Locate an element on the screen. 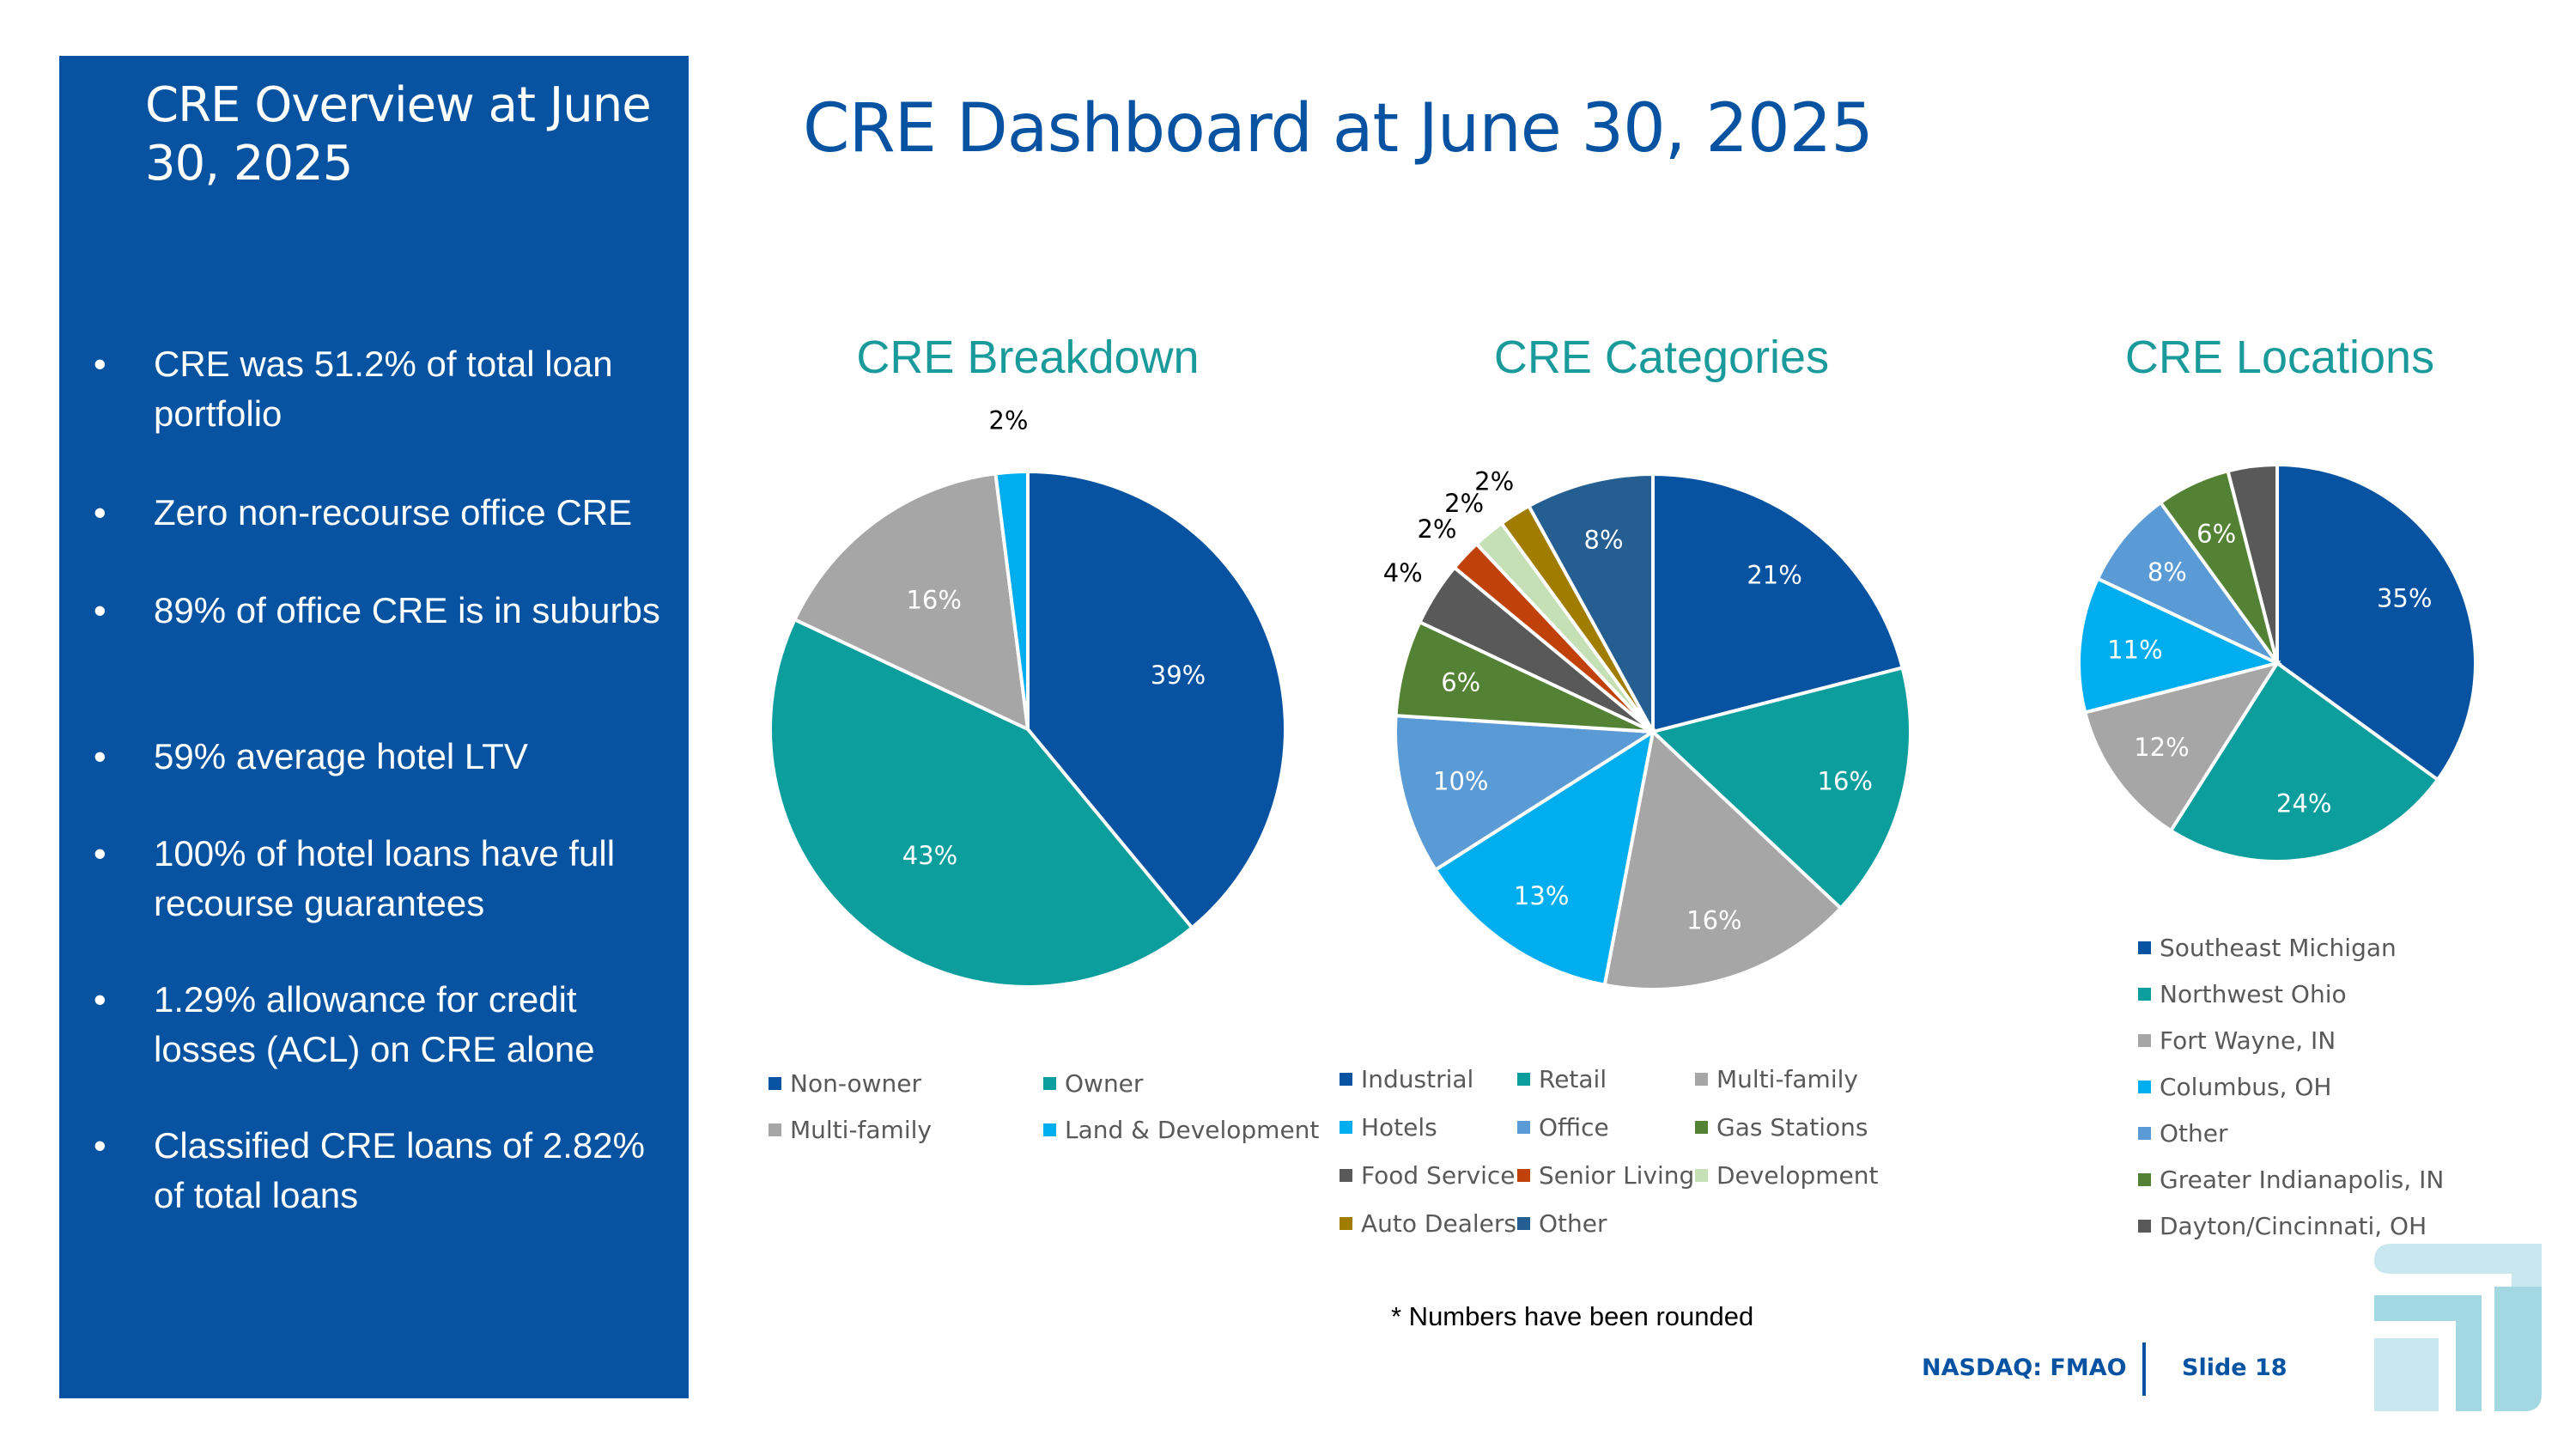 This screenshot has height=1449, width=2576. legend-item: Columbus, OH is located at coordinates (2234, 1087).